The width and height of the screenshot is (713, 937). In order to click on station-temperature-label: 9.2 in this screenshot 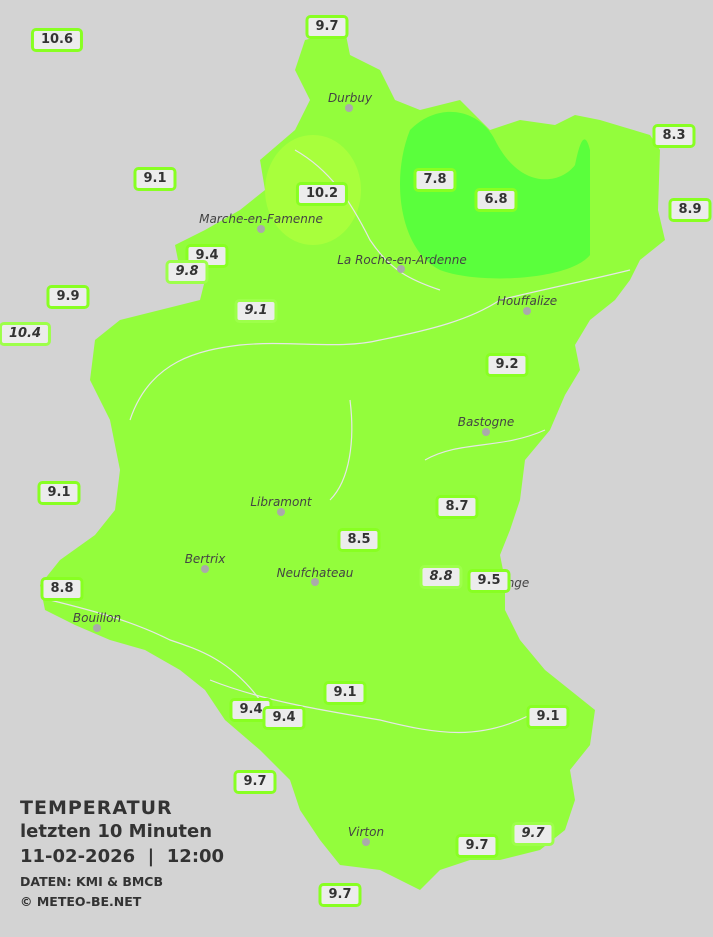, I will do `click(507, 365)`.